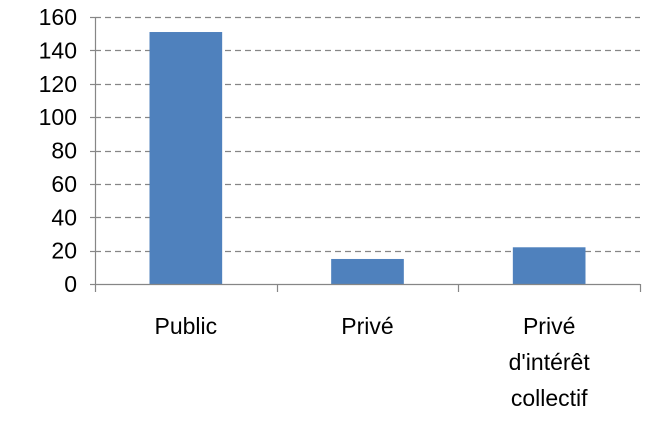  I want to click on y-tick-label: 160, so click(58, 17).